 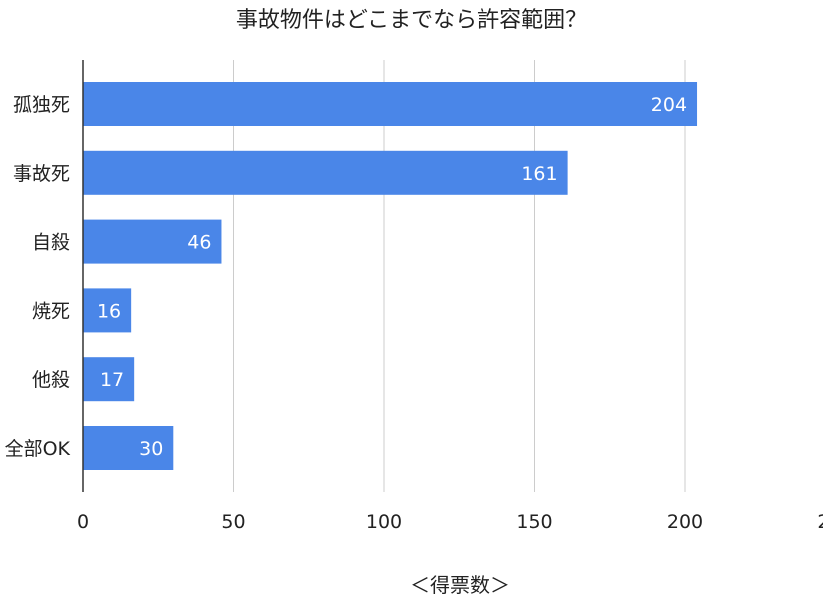 I want to click on data-label: 30, so click(x=151, y=449).